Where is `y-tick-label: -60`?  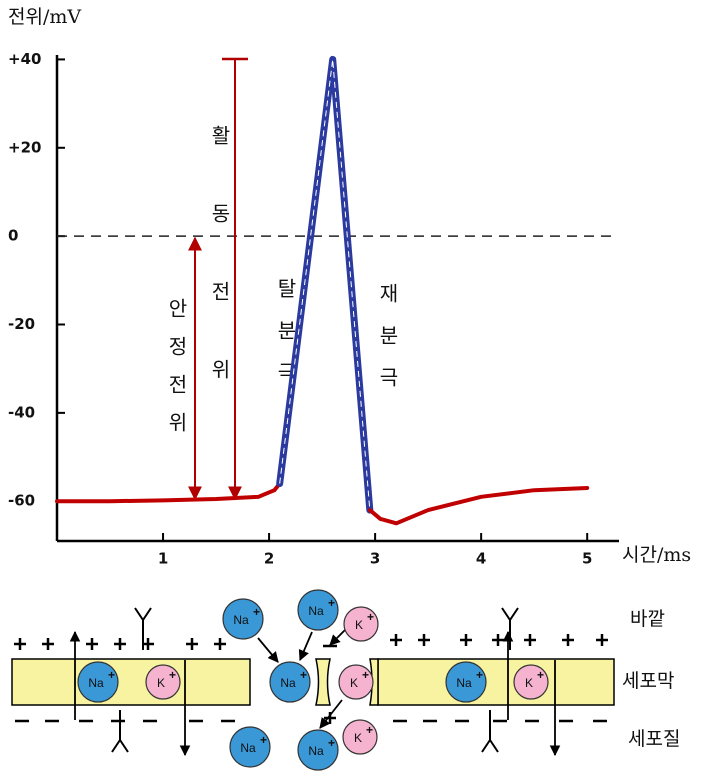
y-tick-label: -60 is located at coordinates (21, 501).